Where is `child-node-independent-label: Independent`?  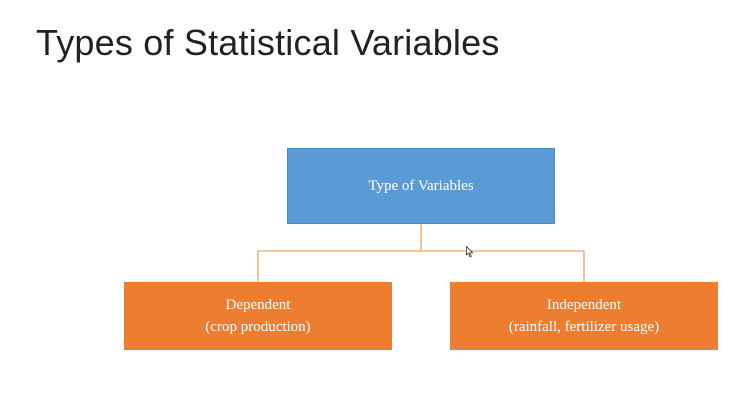
child-node-independent-label: Independent is located at coordinates (584, 305).